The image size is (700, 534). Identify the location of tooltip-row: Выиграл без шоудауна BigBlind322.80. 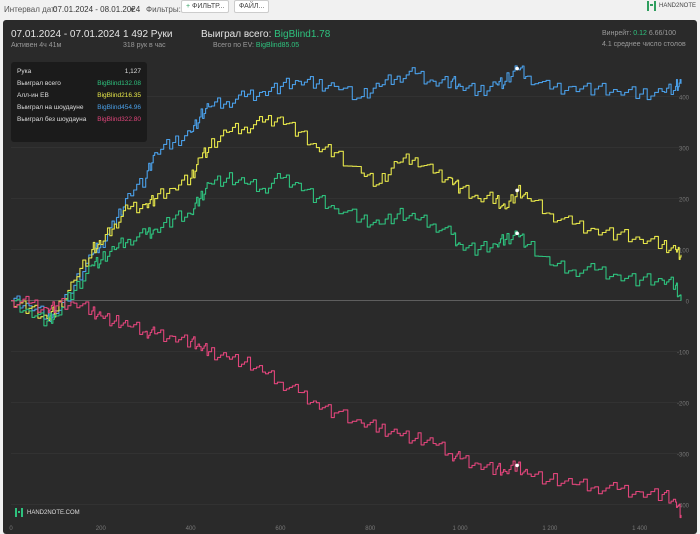
(79, 120).